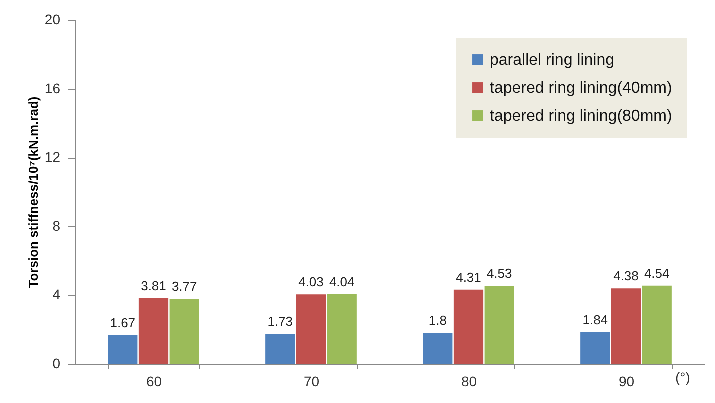  What do you see at coordinates (56, 294) in the screenshot?
I see `y-tick-label: 4` at bounding box center [56, 294].